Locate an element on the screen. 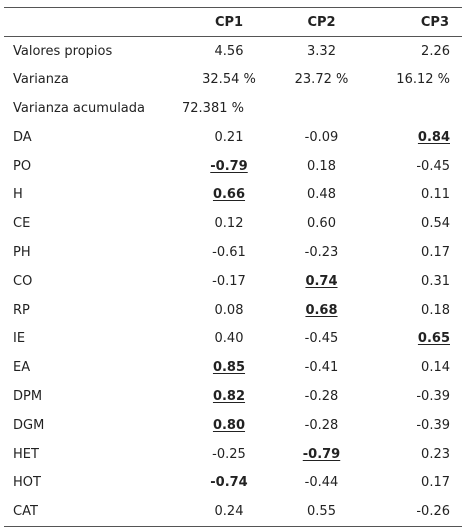 This screenshot has width=463, height=527. table-row: DPM 0.82 -0.28 -0.39 is located at coordinates (233, 396).